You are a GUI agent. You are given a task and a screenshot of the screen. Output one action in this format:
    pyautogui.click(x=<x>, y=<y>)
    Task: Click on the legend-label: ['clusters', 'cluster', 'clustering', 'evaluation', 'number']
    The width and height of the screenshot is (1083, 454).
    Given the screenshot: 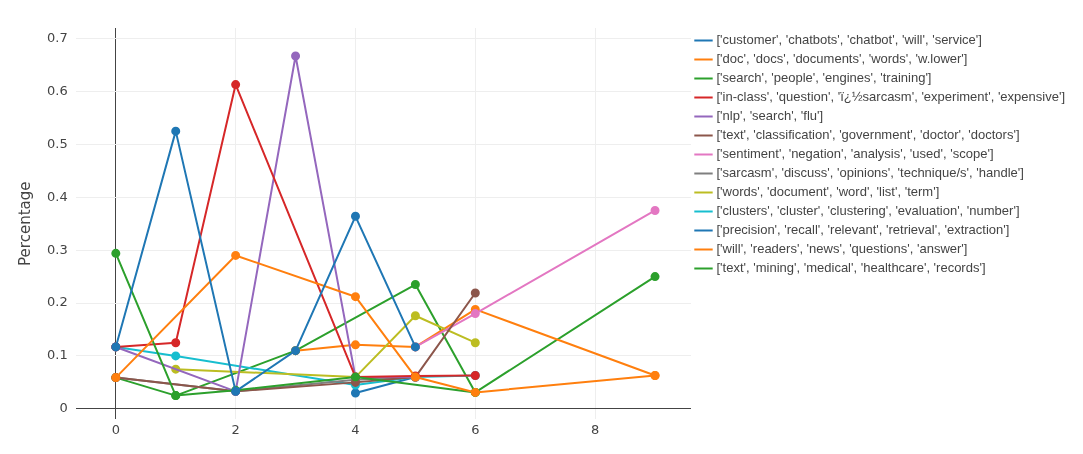 What is the action you would take?
    pyautogui.click(x=868, y=211)
    